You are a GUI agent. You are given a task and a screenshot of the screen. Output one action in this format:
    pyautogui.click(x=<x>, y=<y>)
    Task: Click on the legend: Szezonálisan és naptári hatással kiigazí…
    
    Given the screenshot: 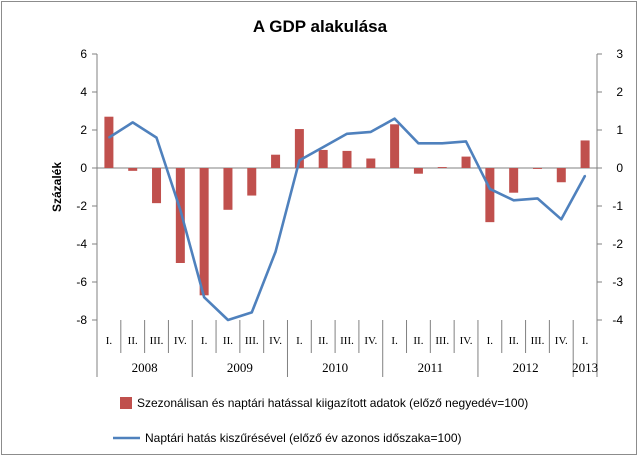 What is the action you would take?
    pyautogui.click(x=320, y=420)
    